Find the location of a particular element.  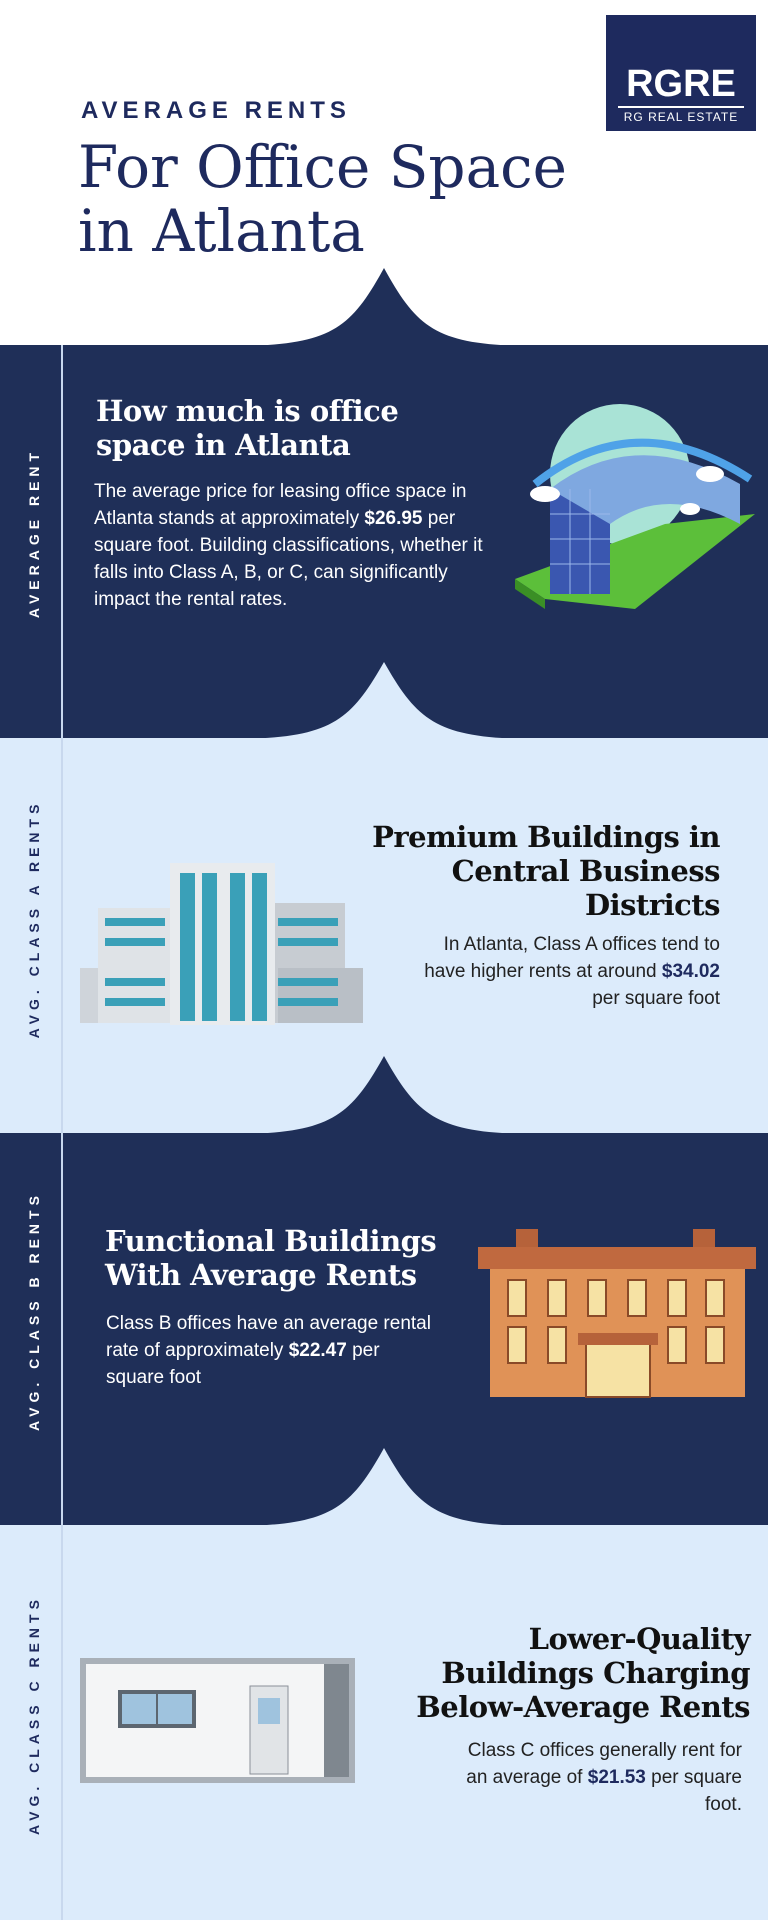

logo-mark: RGRE is located at coordinates (681, 84).